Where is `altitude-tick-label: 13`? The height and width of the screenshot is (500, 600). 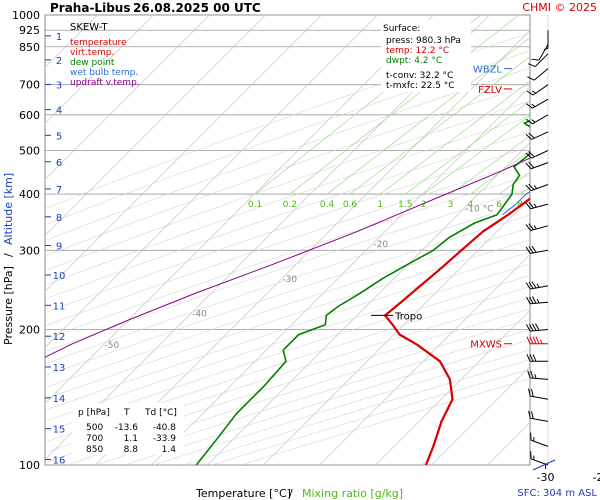 altitude-tick-label: 13 is located at coordinates (59, 368).